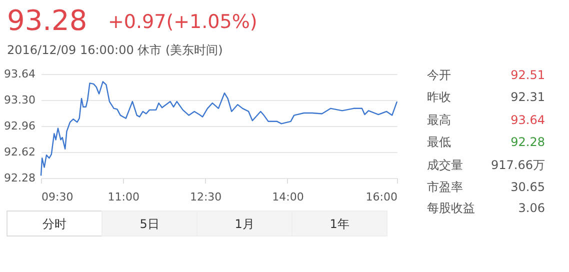  What do you see at coordinates (47, 20) in the screenshot?
I see `chart-title: 93.28` at bounding box center [47, 20].